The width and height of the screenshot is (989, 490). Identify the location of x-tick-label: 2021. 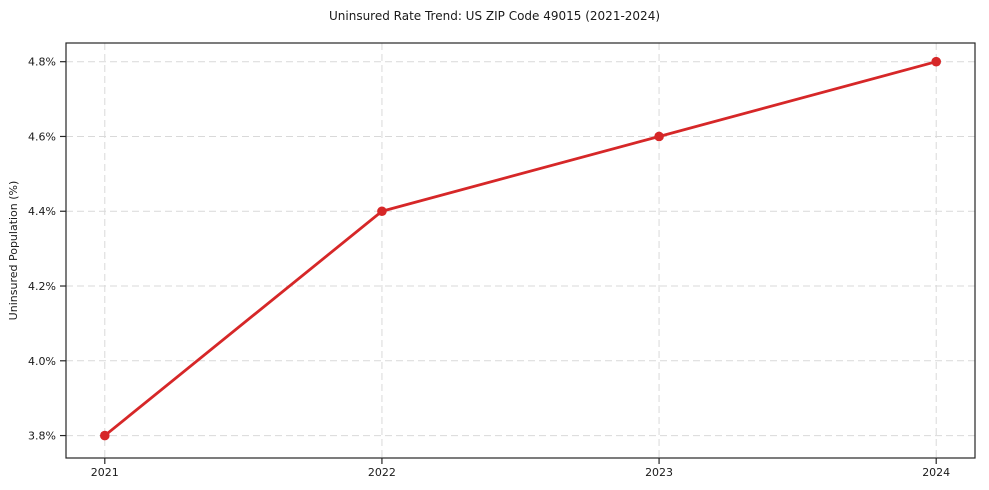
(105, 472).